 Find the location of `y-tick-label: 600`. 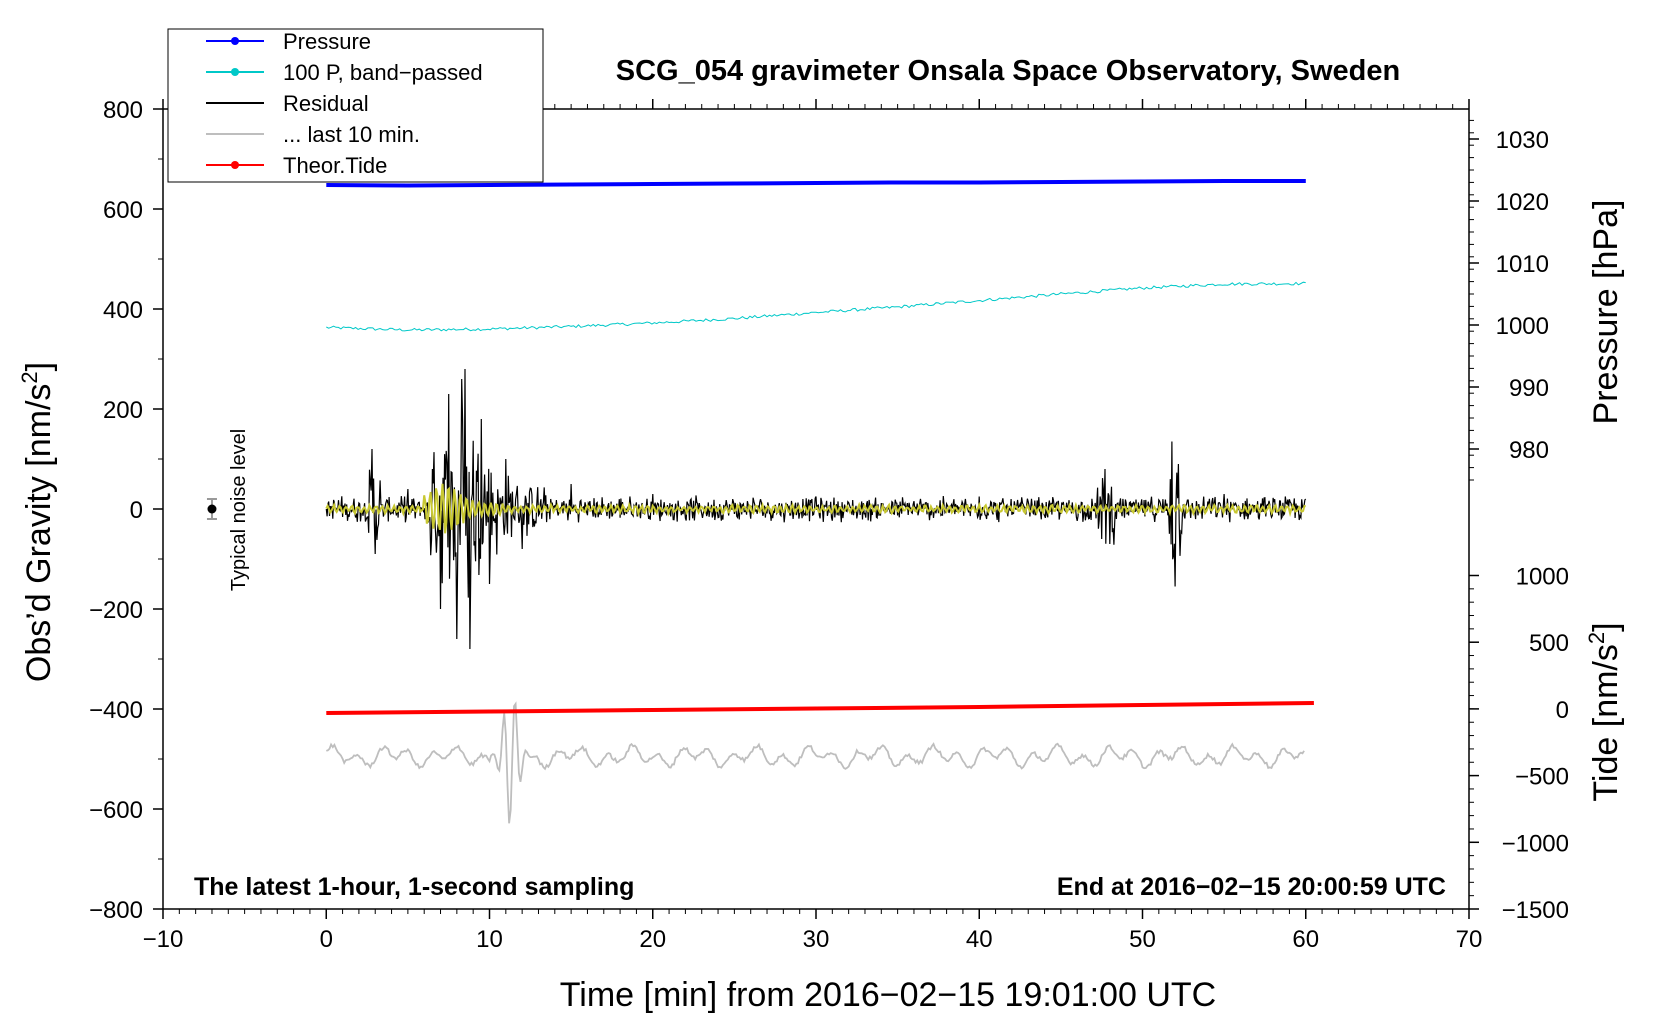

y-tick-label: 600 is located at coordinates (123, 210).